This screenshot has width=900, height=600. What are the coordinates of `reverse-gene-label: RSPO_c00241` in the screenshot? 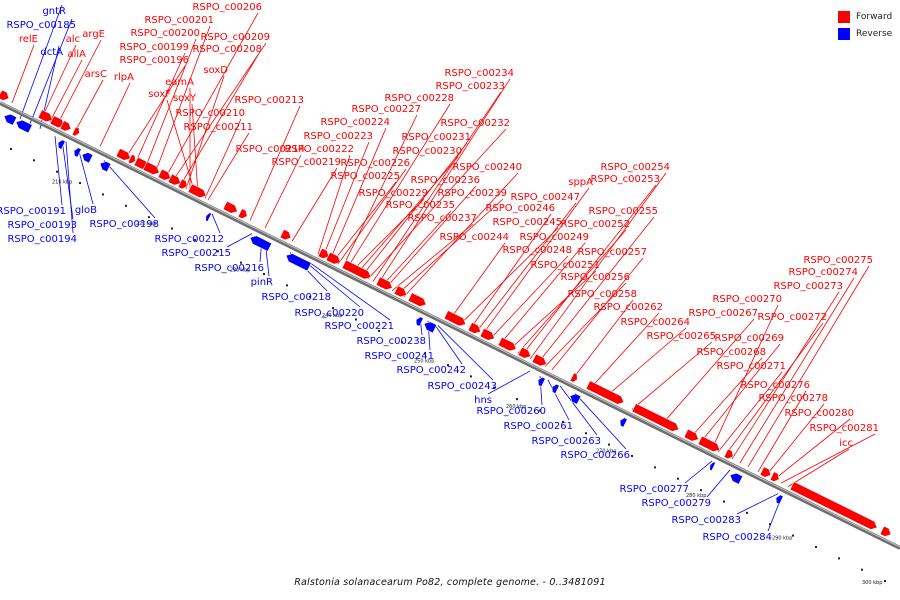 It's located at (399, 356).